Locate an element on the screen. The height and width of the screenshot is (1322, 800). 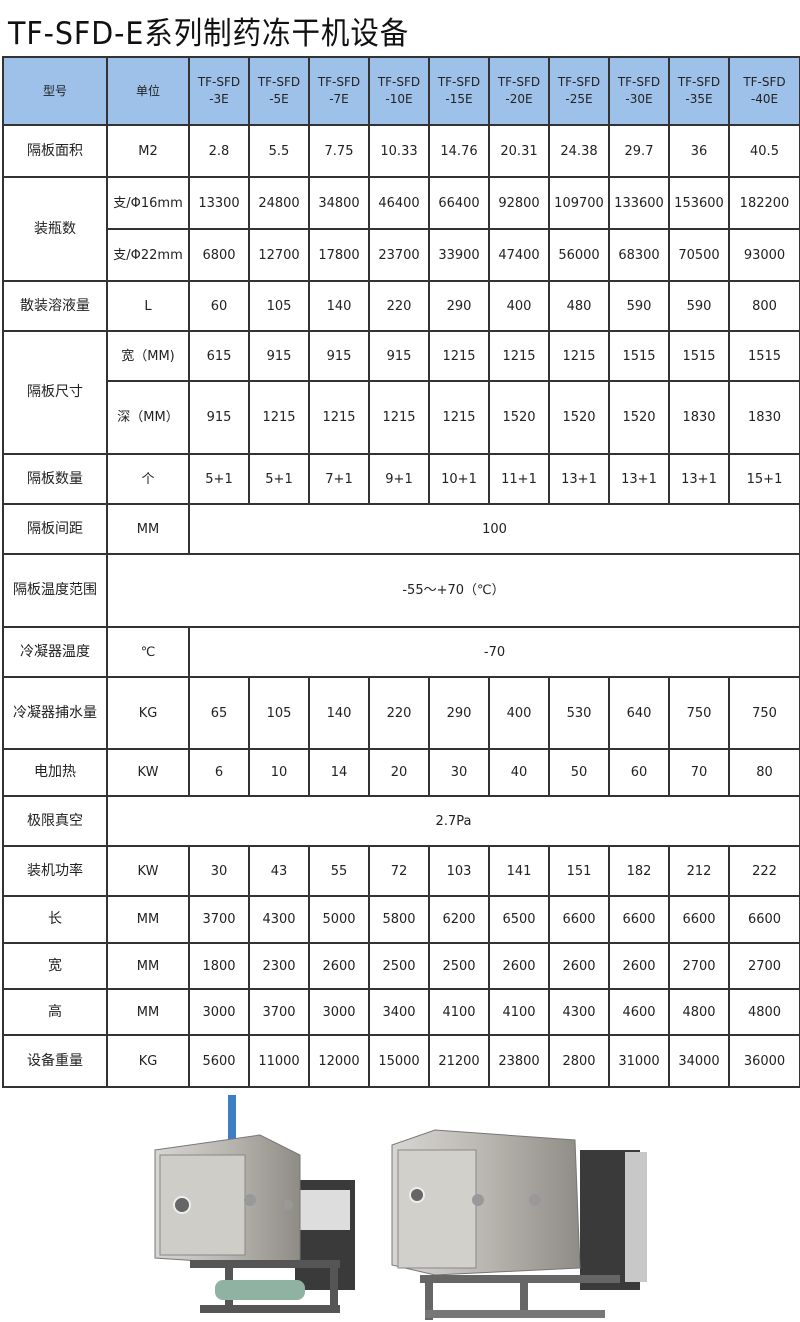
row-value: 80 is located at coordinates (764, 772).